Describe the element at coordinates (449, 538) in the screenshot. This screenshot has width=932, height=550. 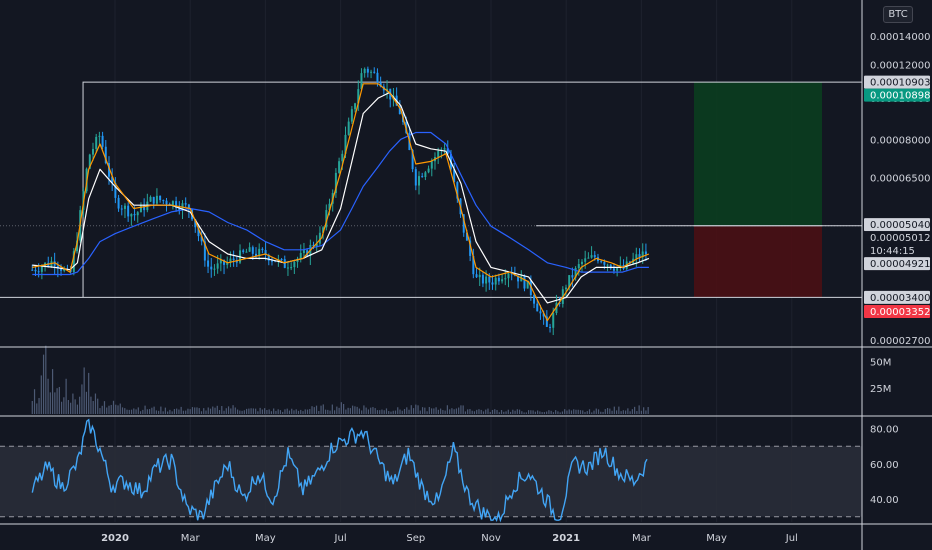
I see `time-axis: 2020 Mar May Jul Sep Nov 2021 Mar May Jul` at that location.